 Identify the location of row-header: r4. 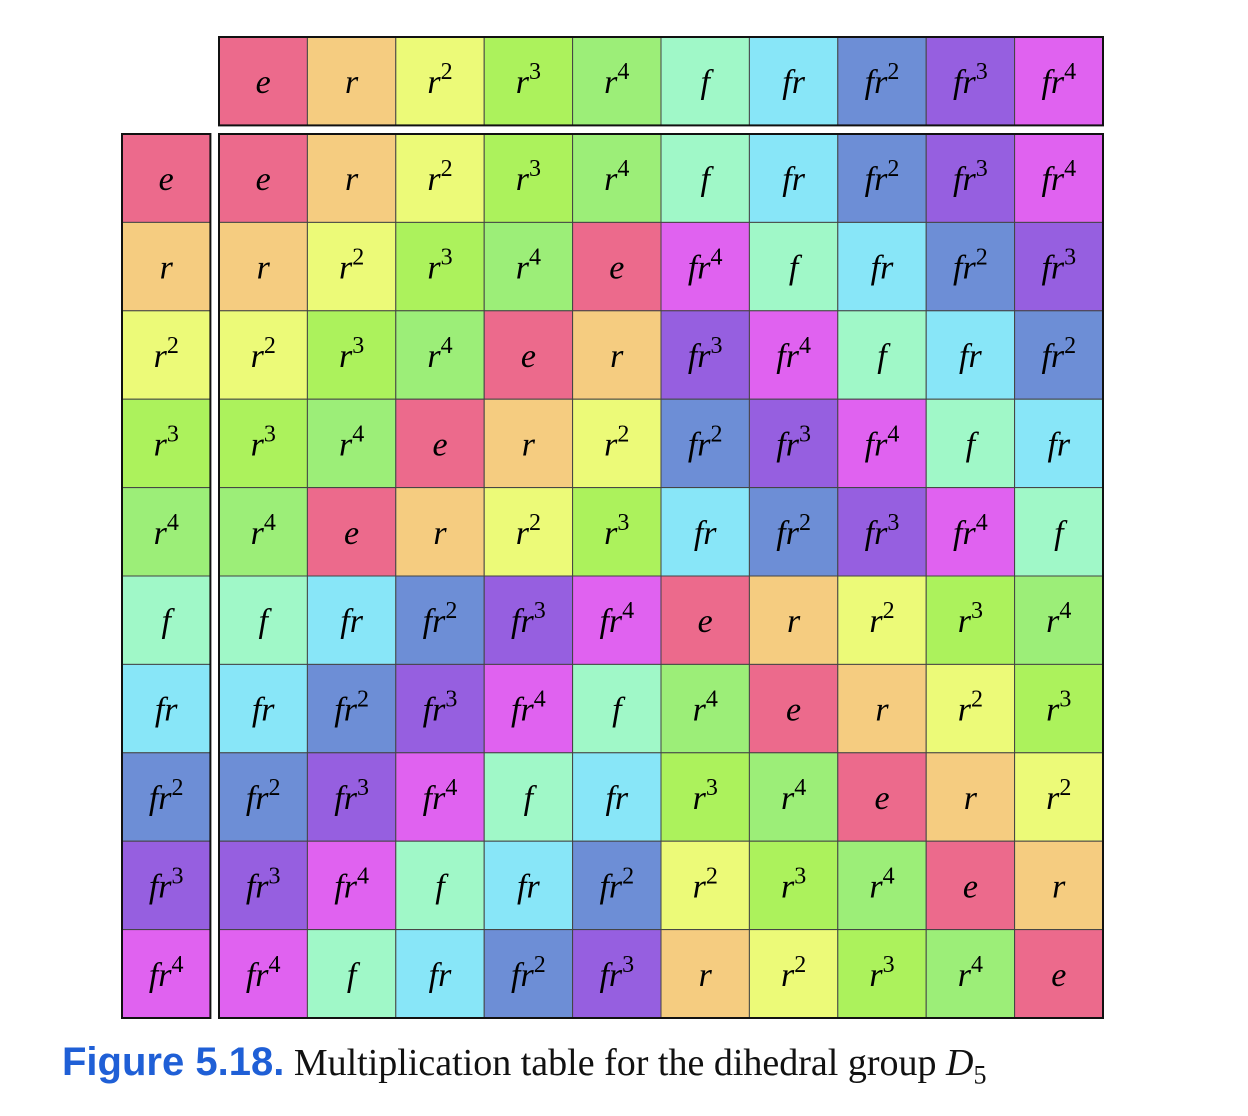
(166, 531).